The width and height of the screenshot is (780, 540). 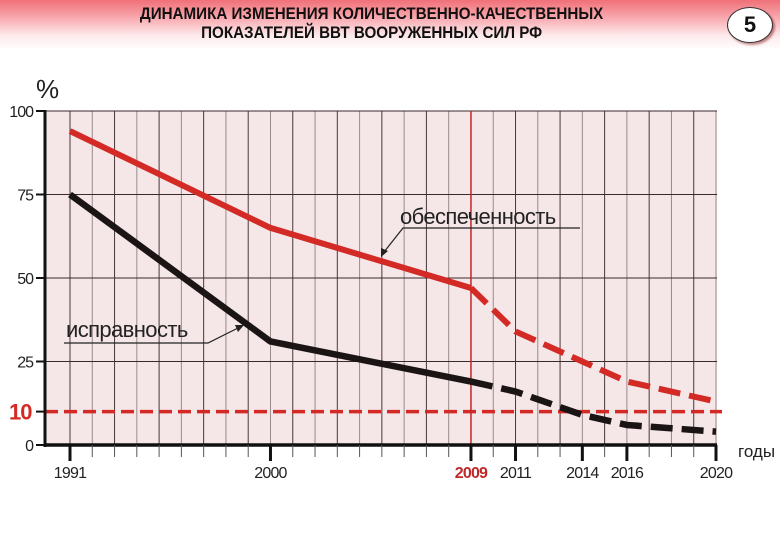 I want to click on x-axis-labels: 1991 2000 2009 2011 2014 2016 2020, so click(x=394, y=473).